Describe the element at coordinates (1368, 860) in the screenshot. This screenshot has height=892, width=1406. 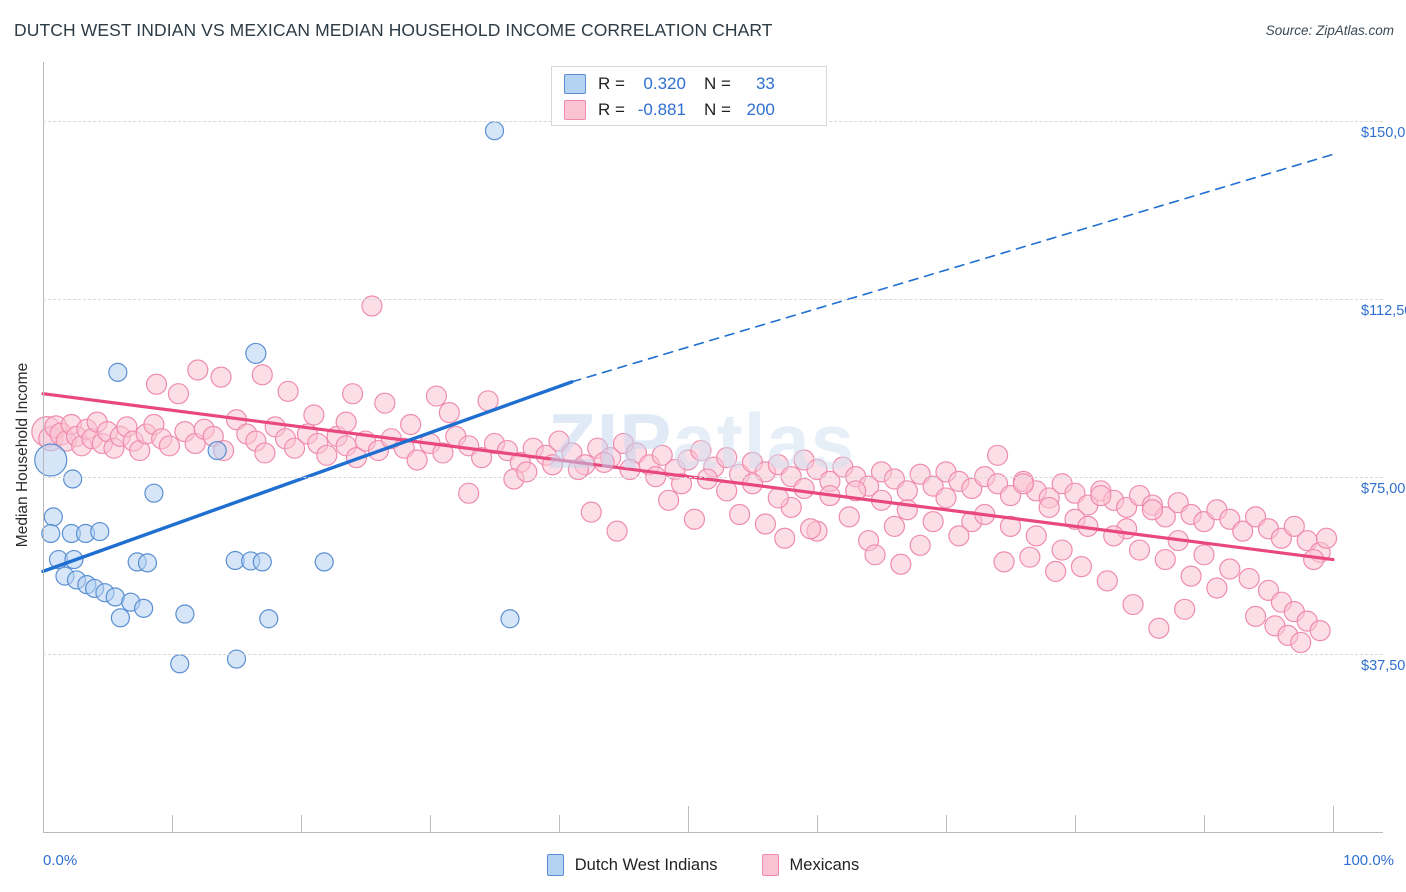
I see `x-axis-max-label: 100.0%` at that location.